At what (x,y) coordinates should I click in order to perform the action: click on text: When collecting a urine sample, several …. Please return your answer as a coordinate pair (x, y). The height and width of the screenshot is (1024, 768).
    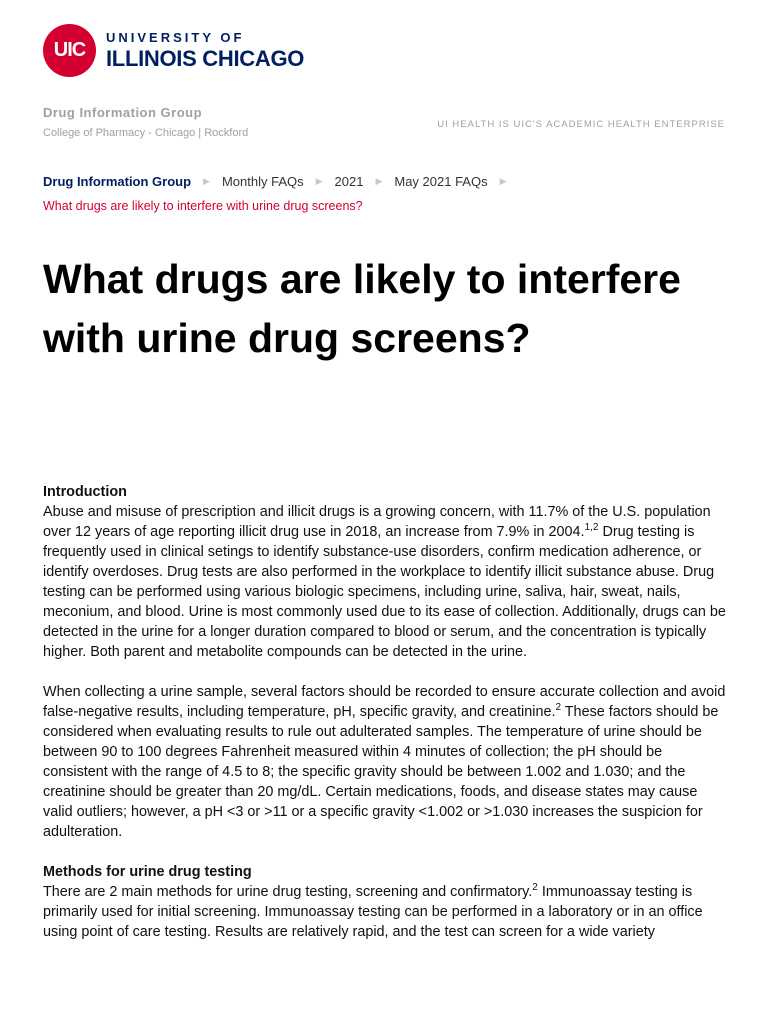
    Looking at the image, I should click on (384, 702).